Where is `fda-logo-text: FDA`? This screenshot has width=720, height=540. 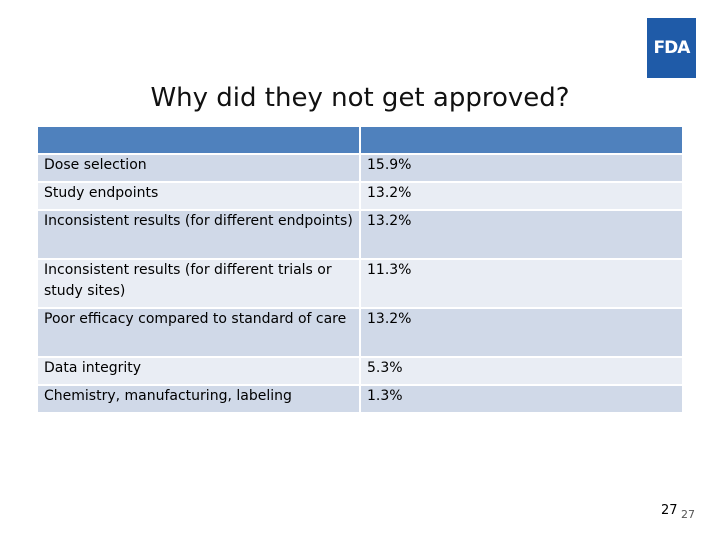
fda-logo-text: FDA is located at coordinates (672, 48).